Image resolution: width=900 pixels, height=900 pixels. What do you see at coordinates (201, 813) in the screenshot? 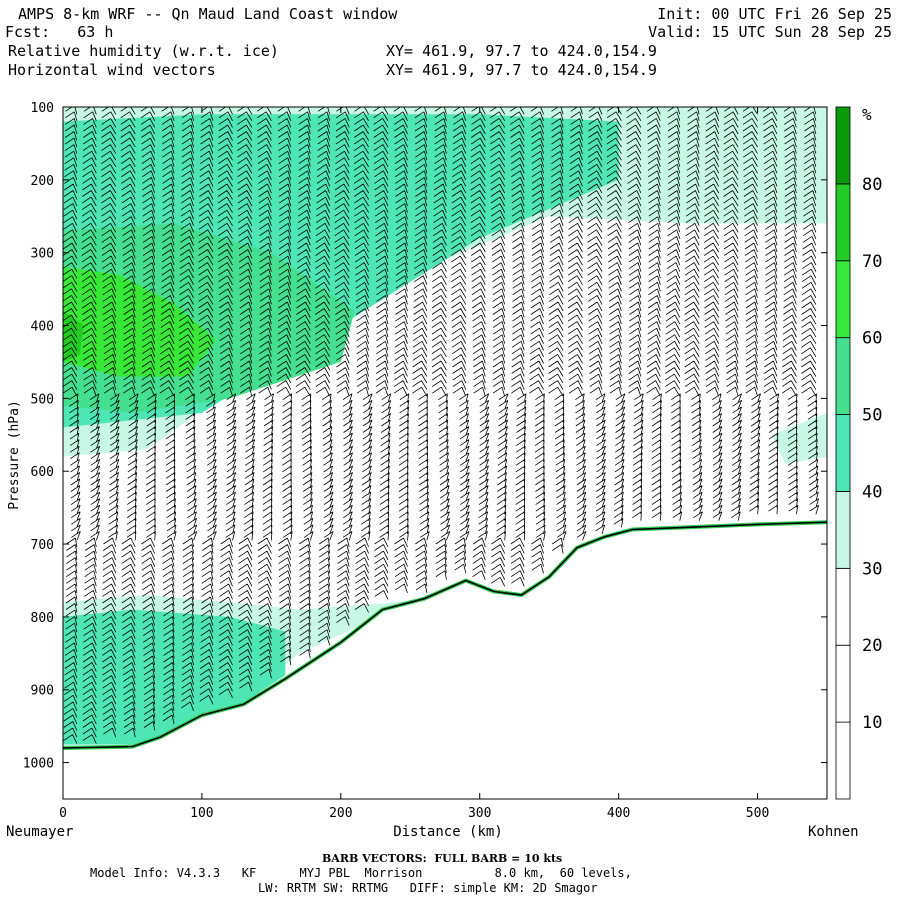
I see `x-tick-label: 100` at bounding box center [201, 813].